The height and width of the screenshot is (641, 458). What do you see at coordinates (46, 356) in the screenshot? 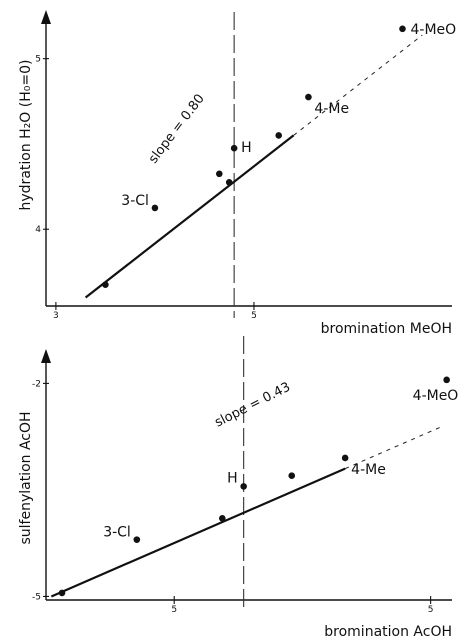
I see `bottom-y-axis-arrow` at bounding box center [46, 356].